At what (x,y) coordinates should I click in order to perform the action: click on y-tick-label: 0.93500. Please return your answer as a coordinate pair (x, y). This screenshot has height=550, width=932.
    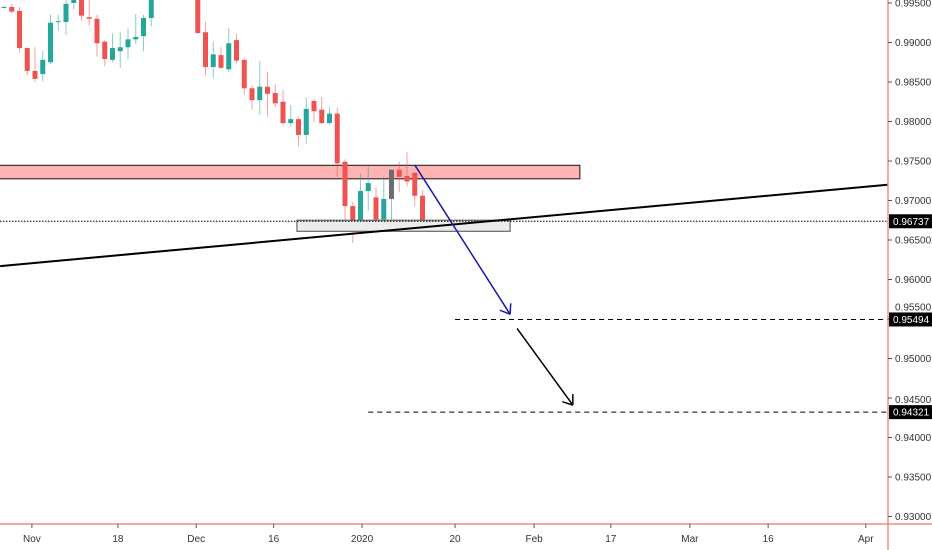
    Looking at the image, I should click on (913, 478).